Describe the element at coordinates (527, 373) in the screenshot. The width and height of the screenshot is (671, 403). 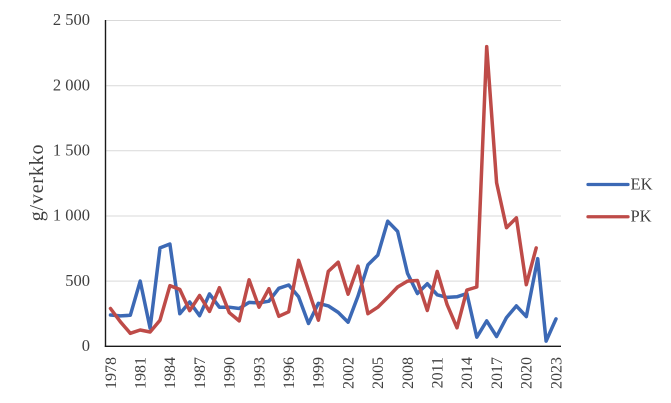
I see `svg-text: 2020` at that location.